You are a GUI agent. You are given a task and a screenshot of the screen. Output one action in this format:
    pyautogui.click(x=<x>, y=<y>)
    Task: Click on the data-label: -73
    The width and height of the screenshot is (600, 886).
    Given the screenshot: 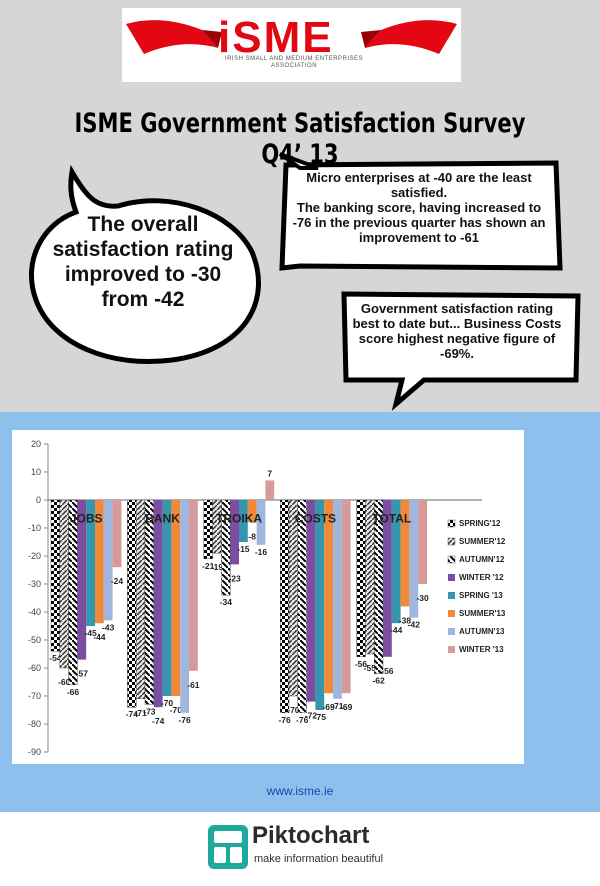 What is the action you would take?
    pyautogui.click(x=149, y=711)
    